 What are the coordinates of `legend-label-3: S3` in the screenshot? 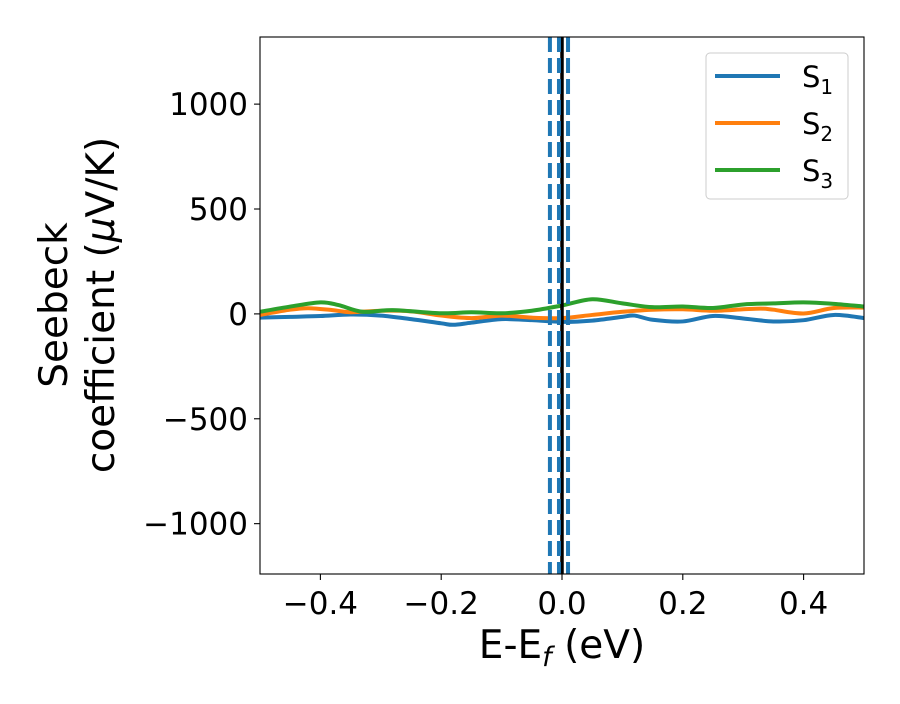 It's located at (817, 173).